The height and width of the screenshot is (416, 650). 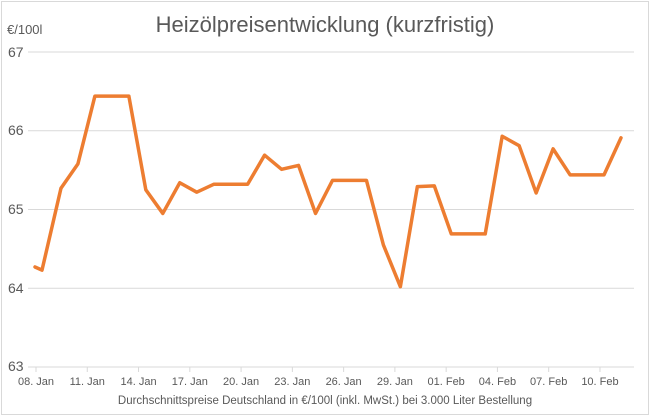 I want to click on chart-title: Heizölpreisentwicklung (kurzfristig), so click(x=325, y=24).